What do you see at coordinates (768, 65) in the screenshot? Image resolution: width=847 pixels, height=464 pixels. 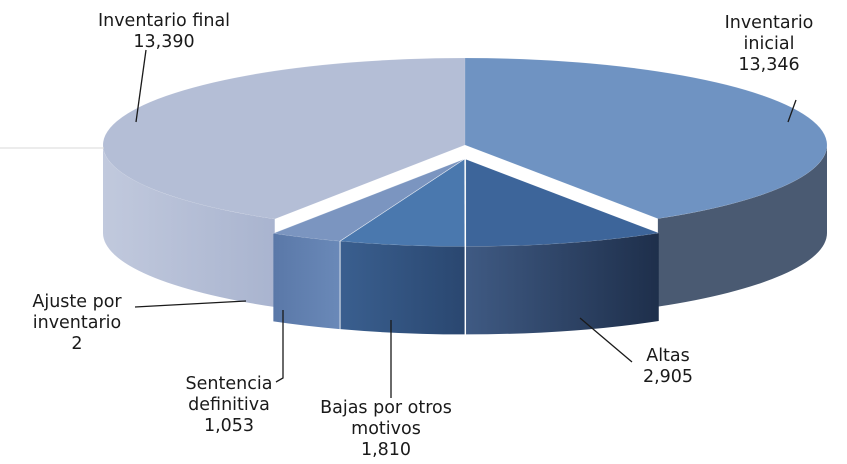 I see `pie-value-0: 13,346` at bounding box center [768, 65].